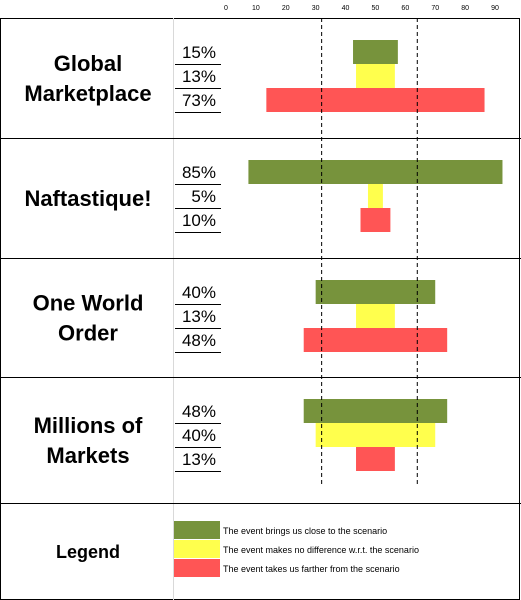 Image resolution: width=521 pixels, height=600 pixels. I want to click on x-tick-label: 60, so click(405, 8).